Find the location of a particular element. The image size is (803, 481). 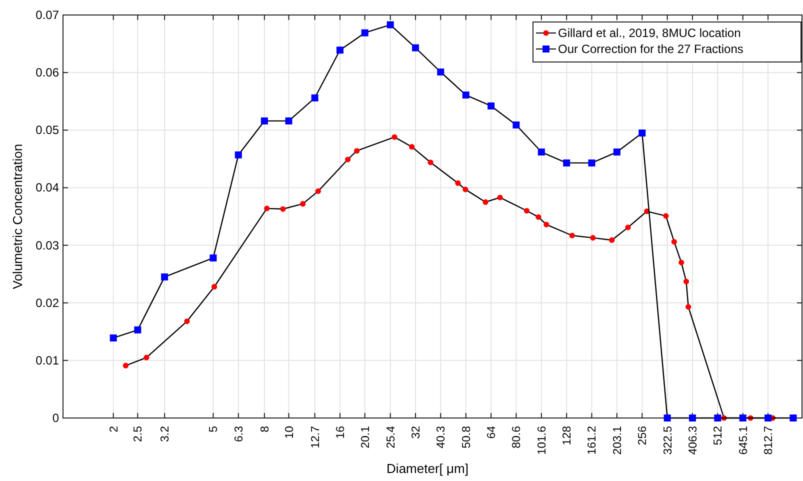

x-tick-label: 256 is located at coordinates (643, 436).